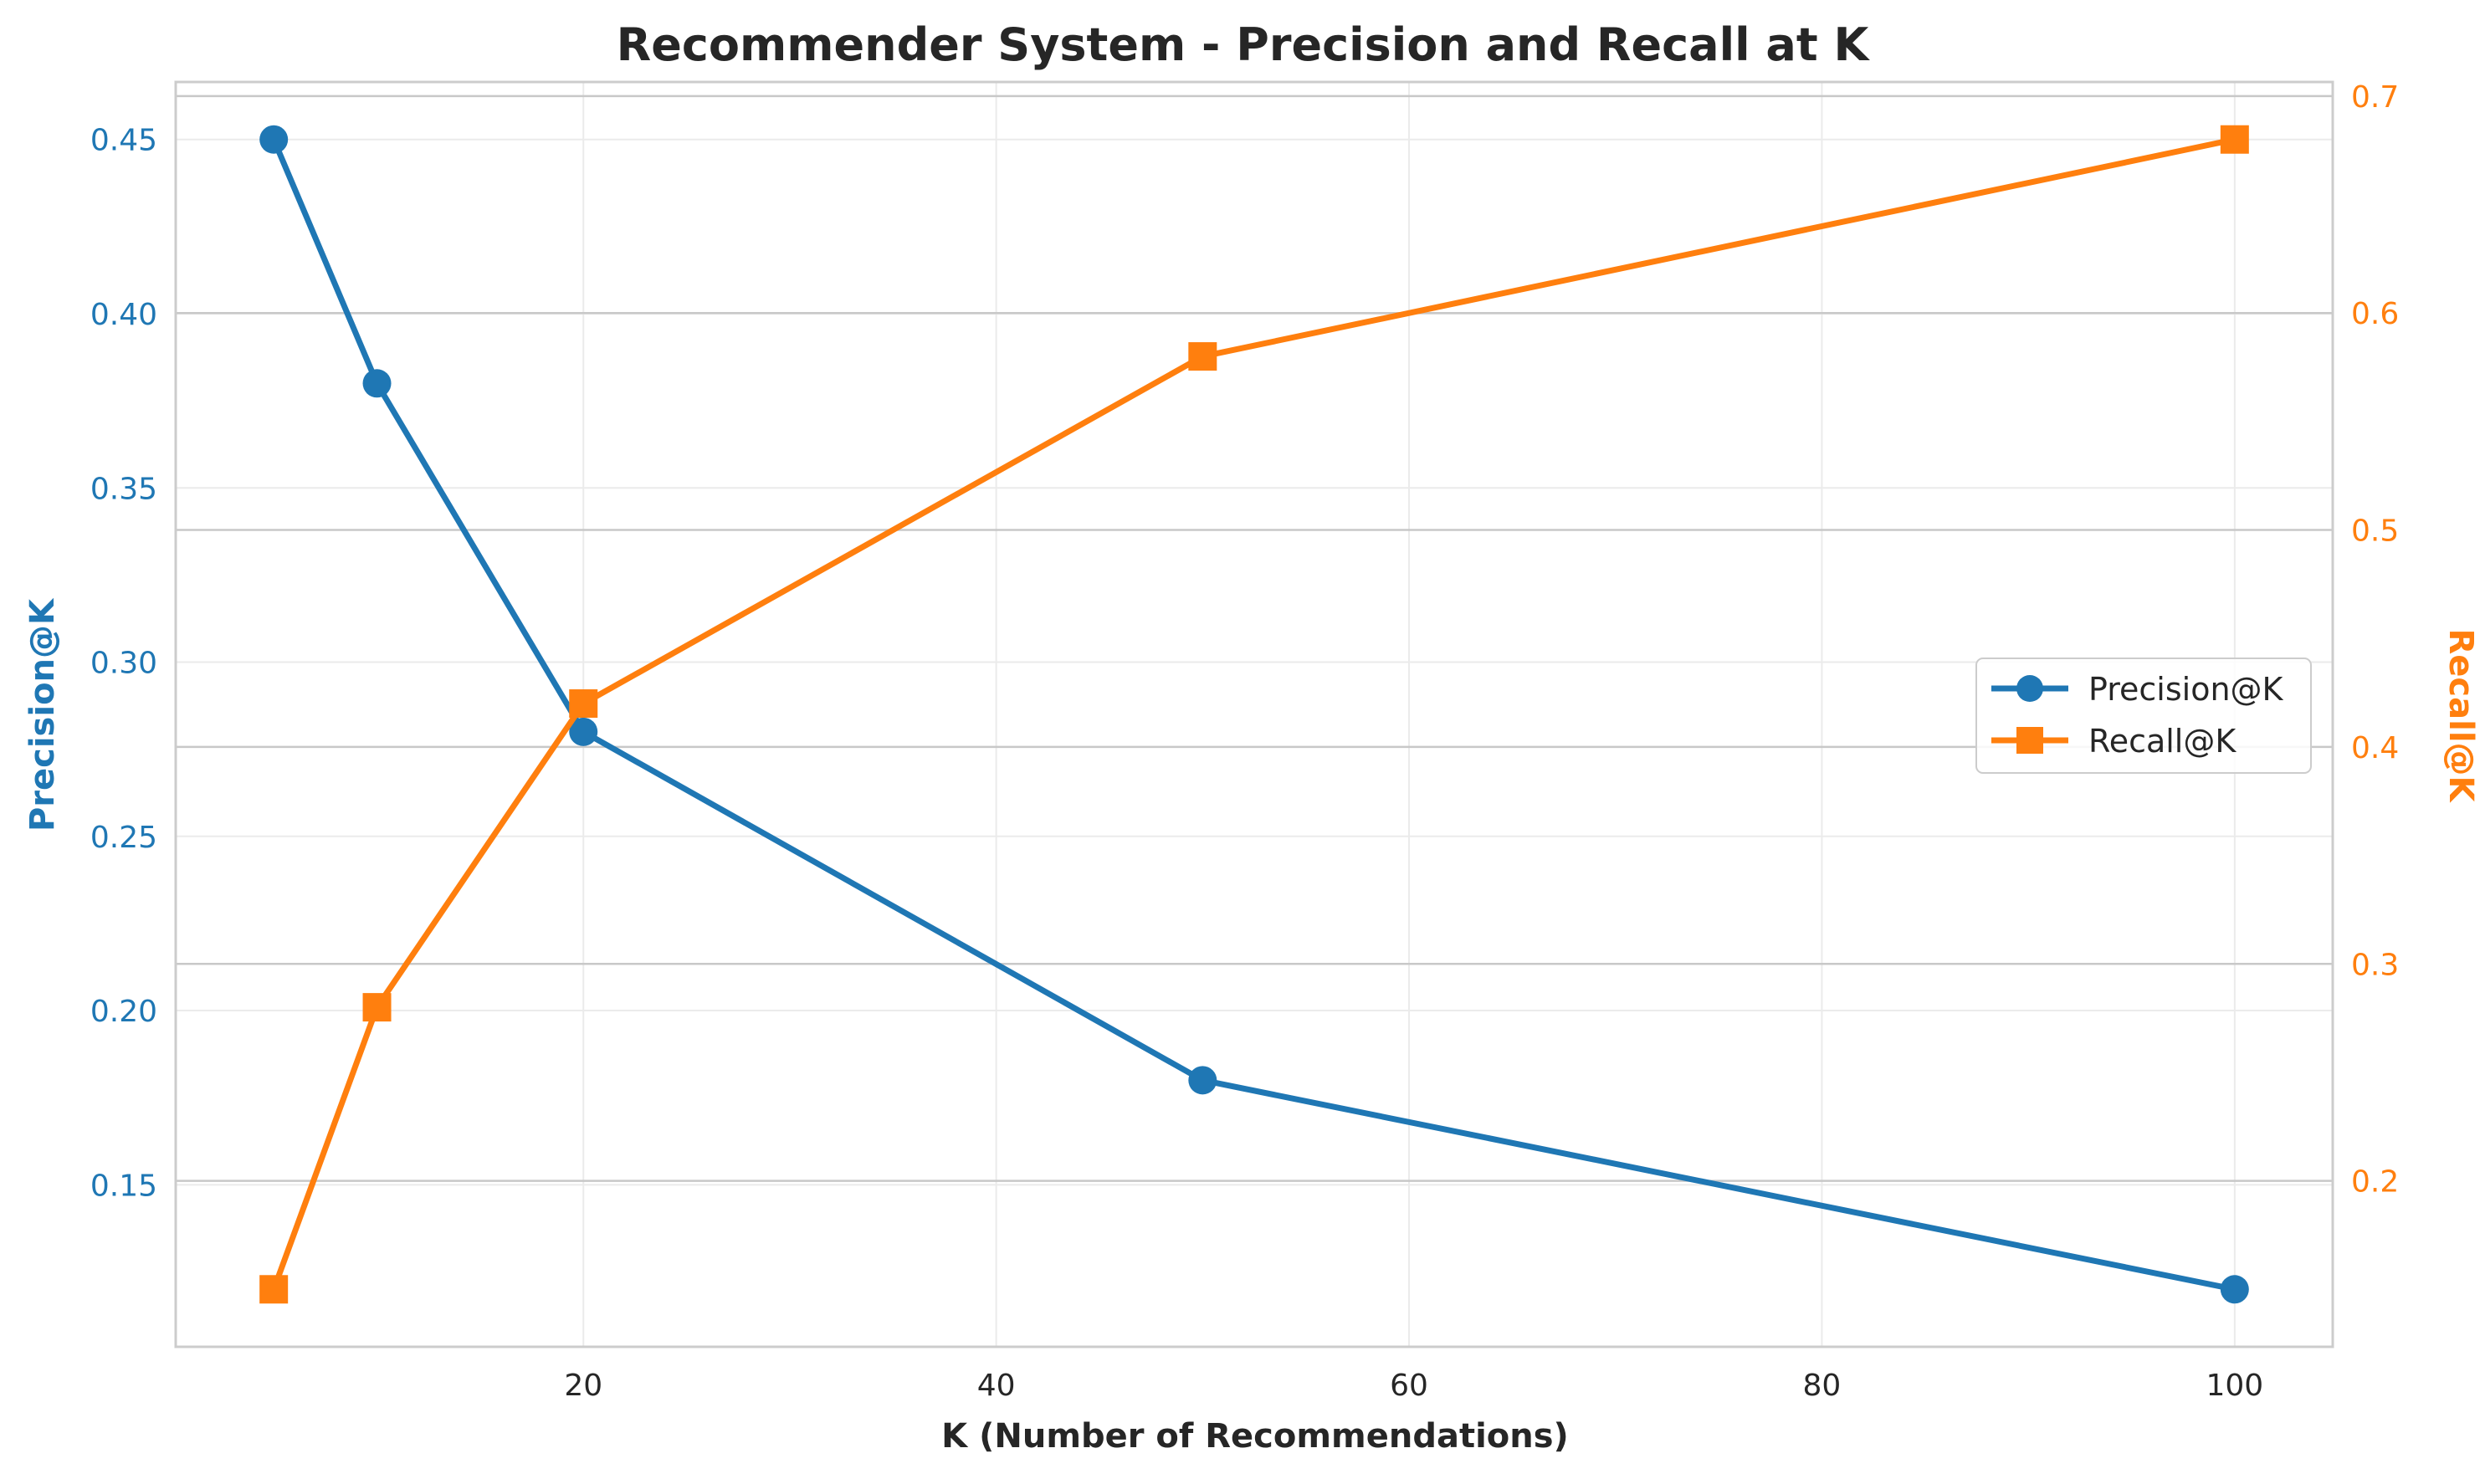 This screenshot has height=1484, width=2485. What do you see at coordinates (2375, 748) in the screenshot?
I see `y-tick-label-right: 0.4` at bounding box center [2375, 748].